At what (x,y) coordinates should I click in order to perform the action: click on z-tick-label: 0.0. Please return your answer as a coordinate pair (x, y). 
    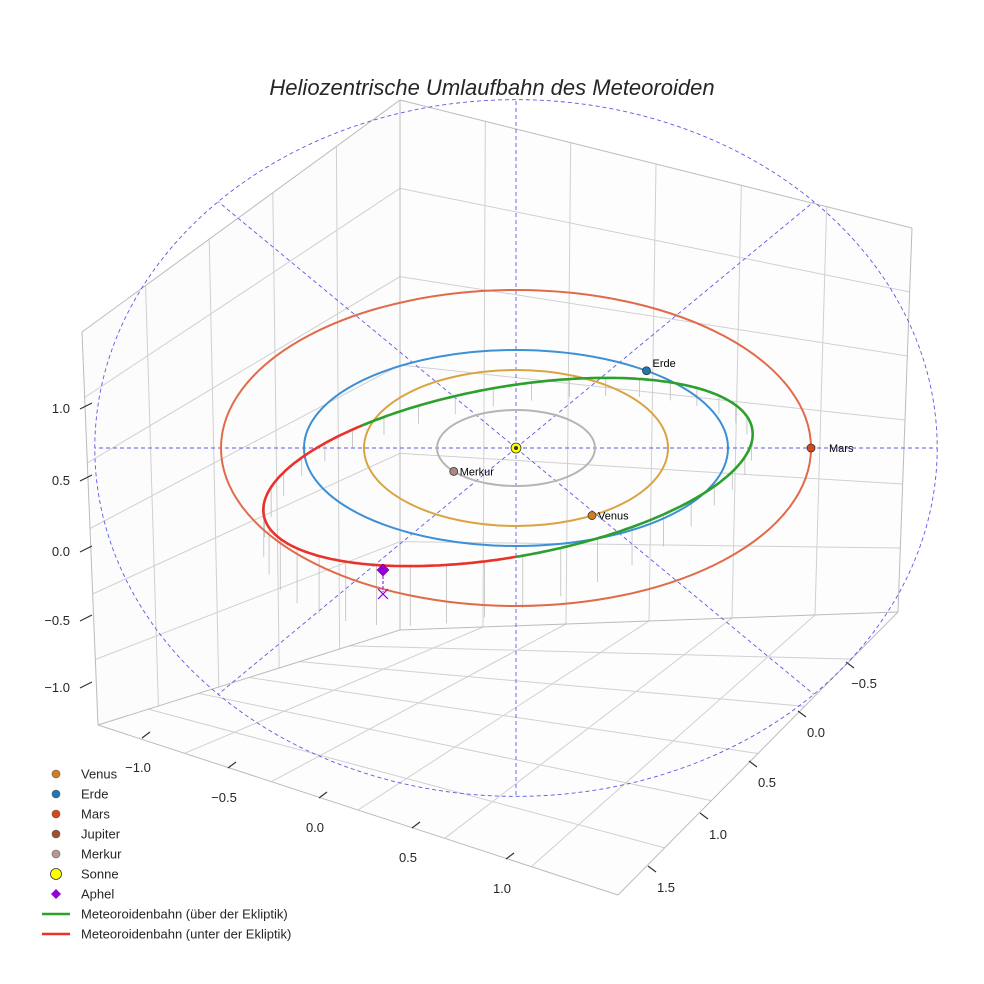
    Looking at the image, I should click on (61, 551).